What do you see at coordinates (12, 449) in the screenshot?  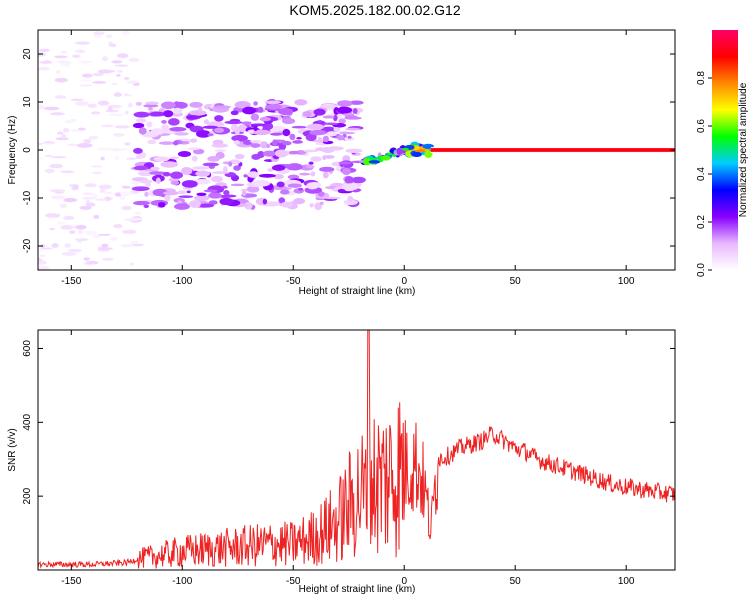 I see `snr-y-axis-label: SNR (v/v)` at bounding box center [12, 449].